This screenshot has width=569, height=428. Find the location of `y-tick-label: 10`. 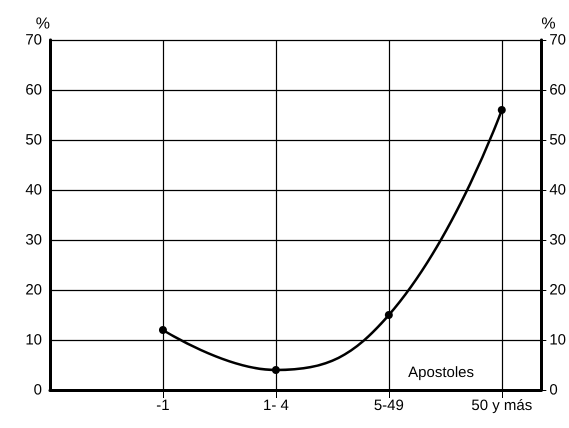

y-tick-label: 10 is located at coordinates (33, 340).